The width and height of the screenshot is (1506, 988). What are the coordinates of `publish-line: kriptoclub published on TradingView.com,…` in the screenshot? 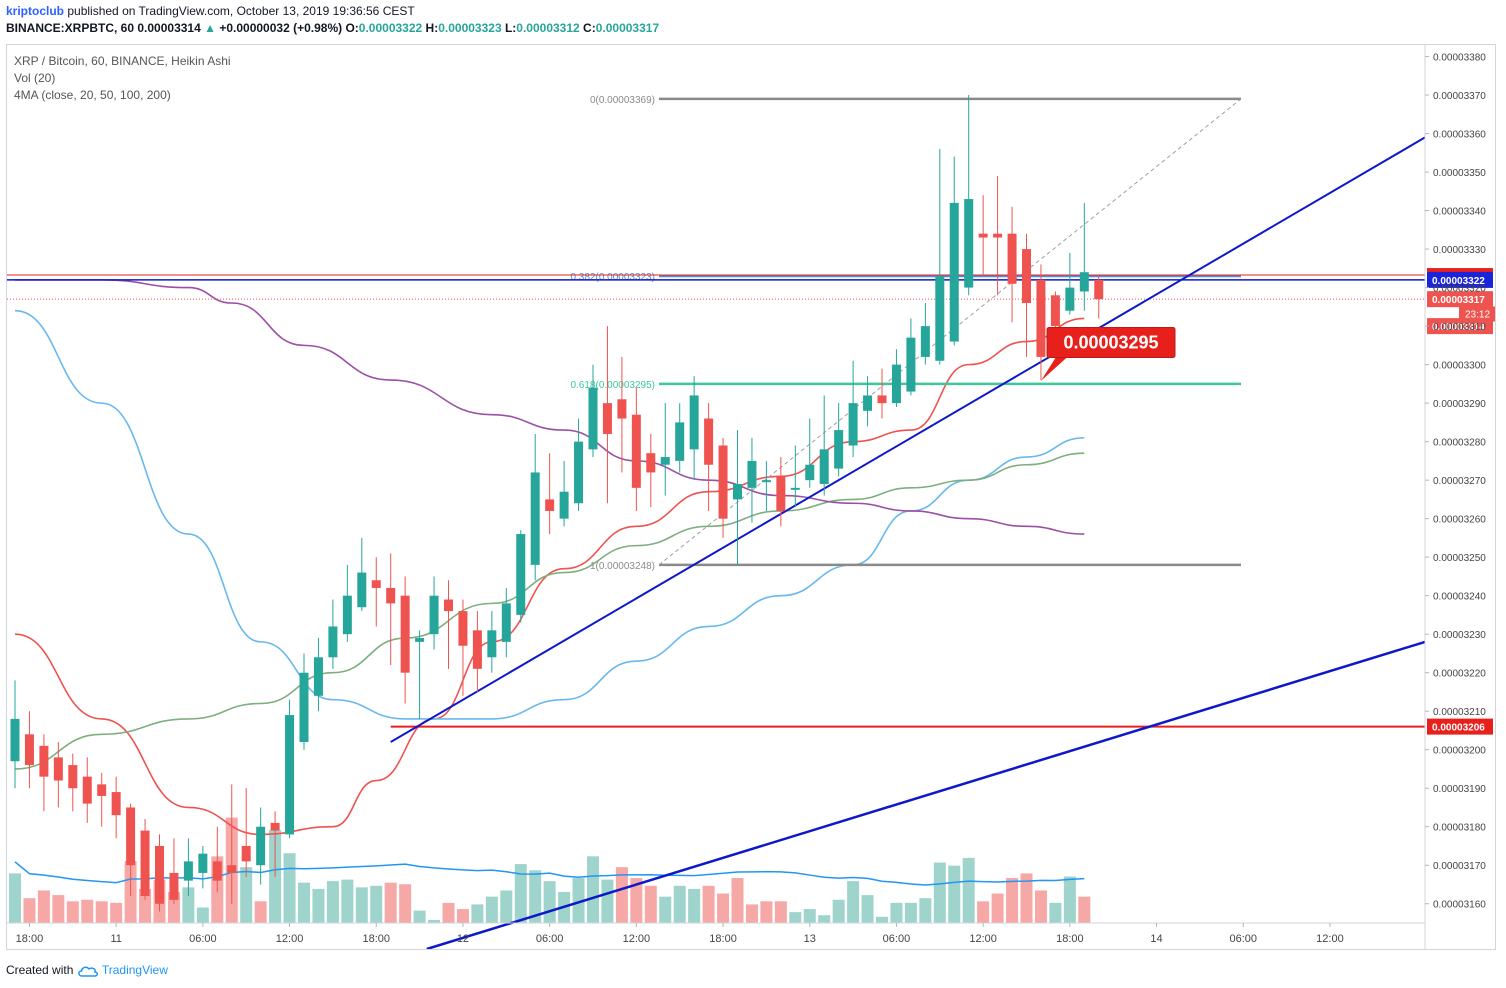 It's located at (210, 11).